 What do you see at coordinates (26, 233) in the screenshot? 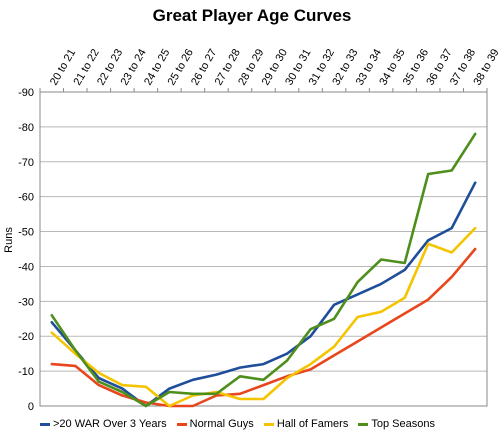
I see `y-tick-label: -50` at bounding box center [26, 233].